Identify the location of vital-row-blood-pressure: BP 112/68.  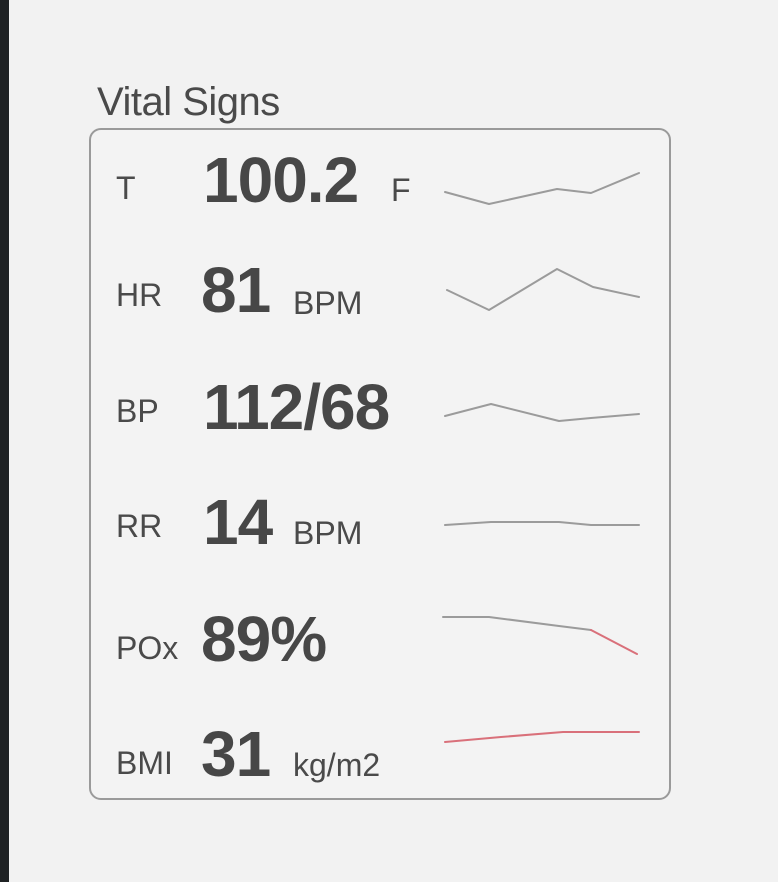
(382, 420).